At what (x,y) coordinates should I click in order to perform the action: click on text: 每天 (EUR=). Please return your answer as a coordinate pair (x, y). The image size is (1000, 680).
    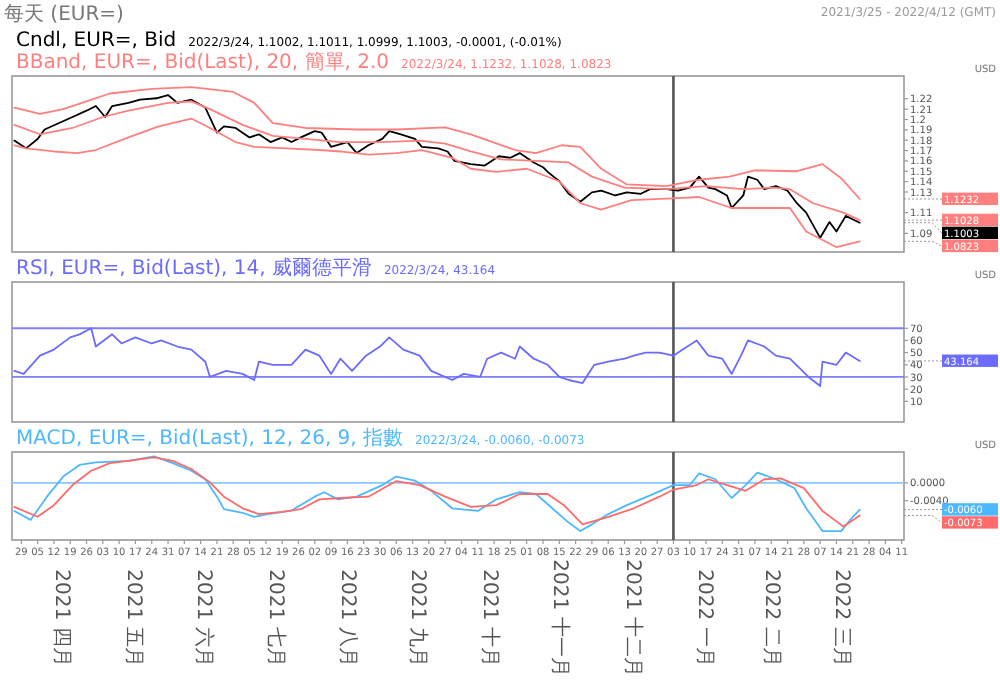
    Looking at the image, I should click on (64, 14).